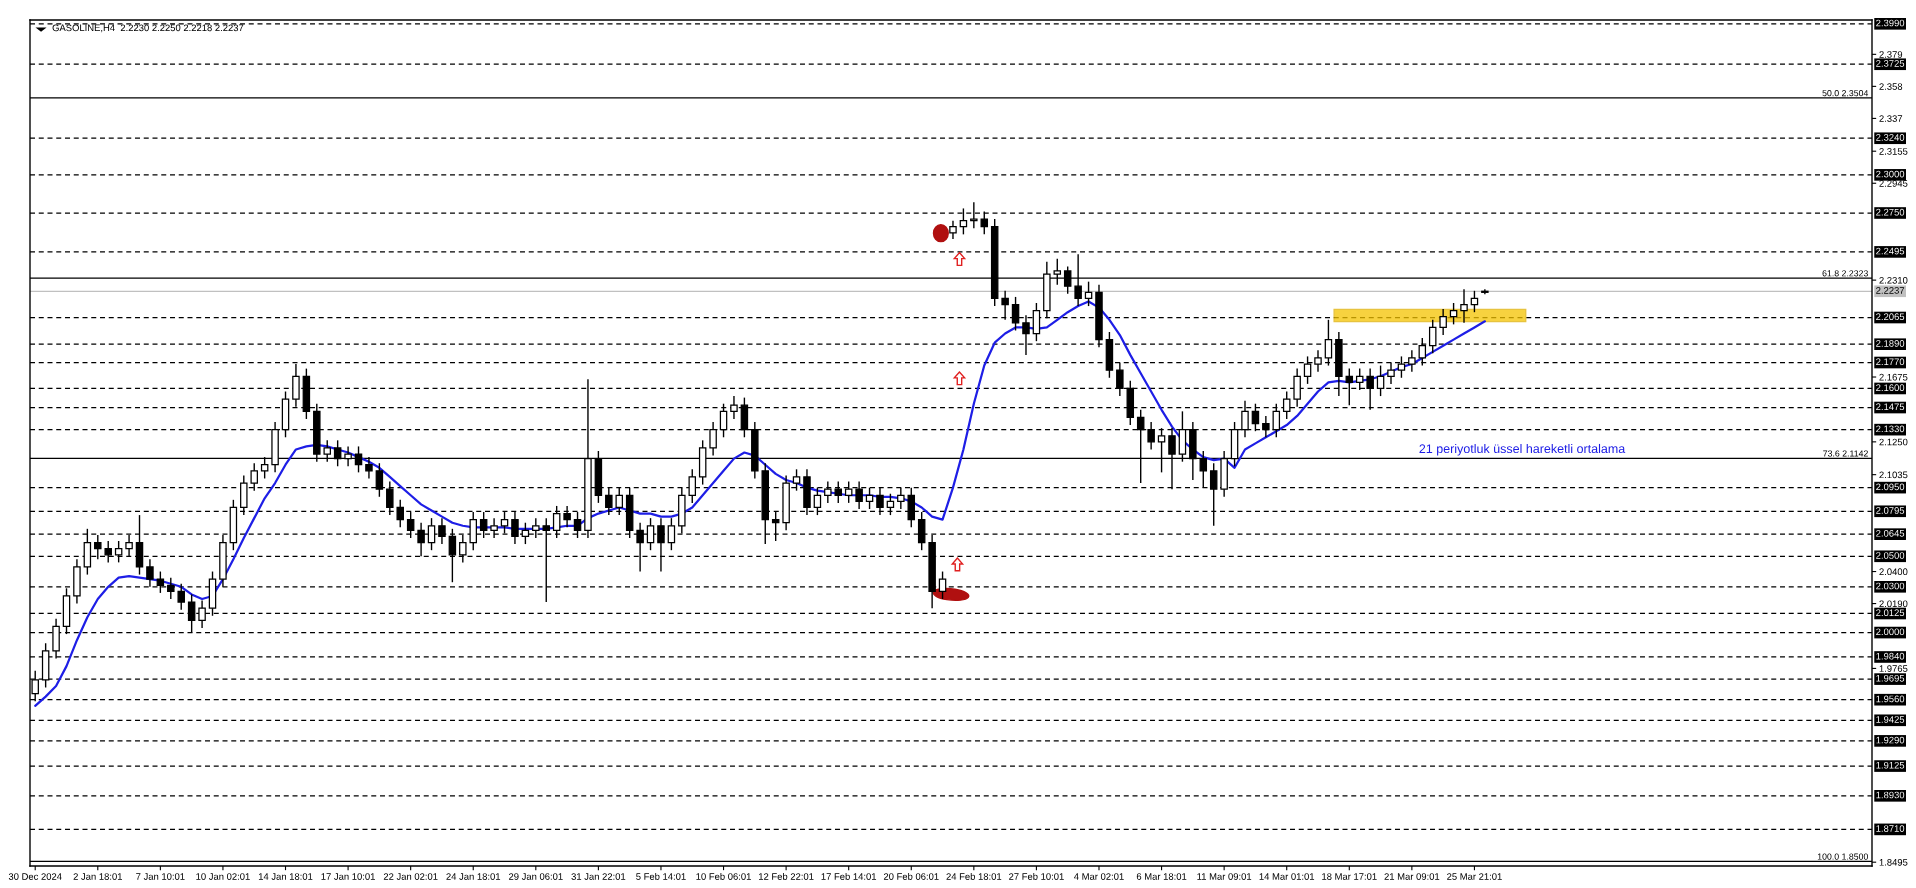 Image resolution: width=1916 pixels, height=888 pixels. Describe the element at coordinates (1890, 699) in the screenshot. I see `ref-line-label: 1.9560` at that location.